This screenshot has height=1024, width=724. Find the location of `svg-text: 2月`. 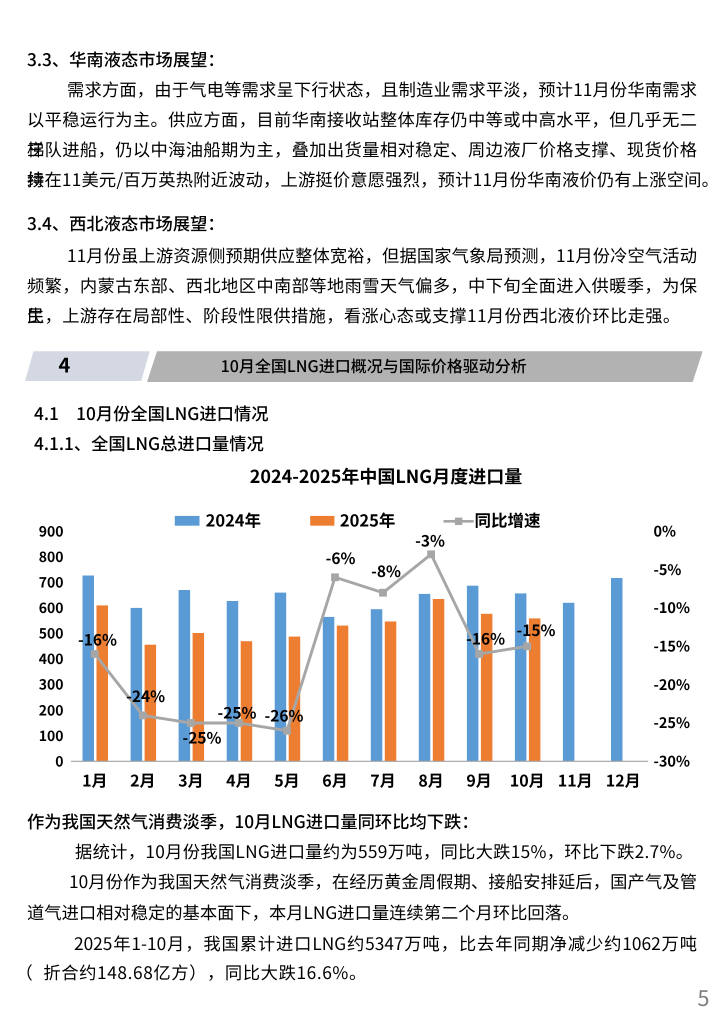

svg-text: 2月 is located at coordinates (142, 779).